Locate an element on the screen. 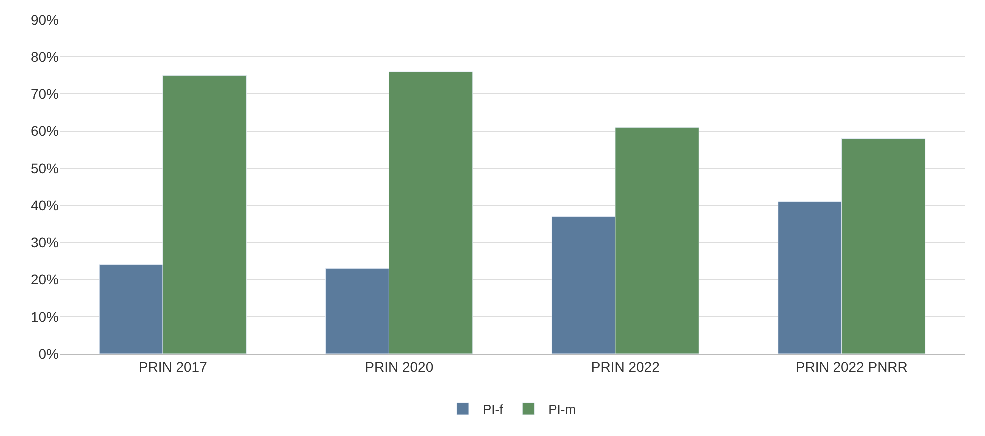 This screenshot has width=985, height=436. y-tick-label: 10% is located at coordinates (44, 316).